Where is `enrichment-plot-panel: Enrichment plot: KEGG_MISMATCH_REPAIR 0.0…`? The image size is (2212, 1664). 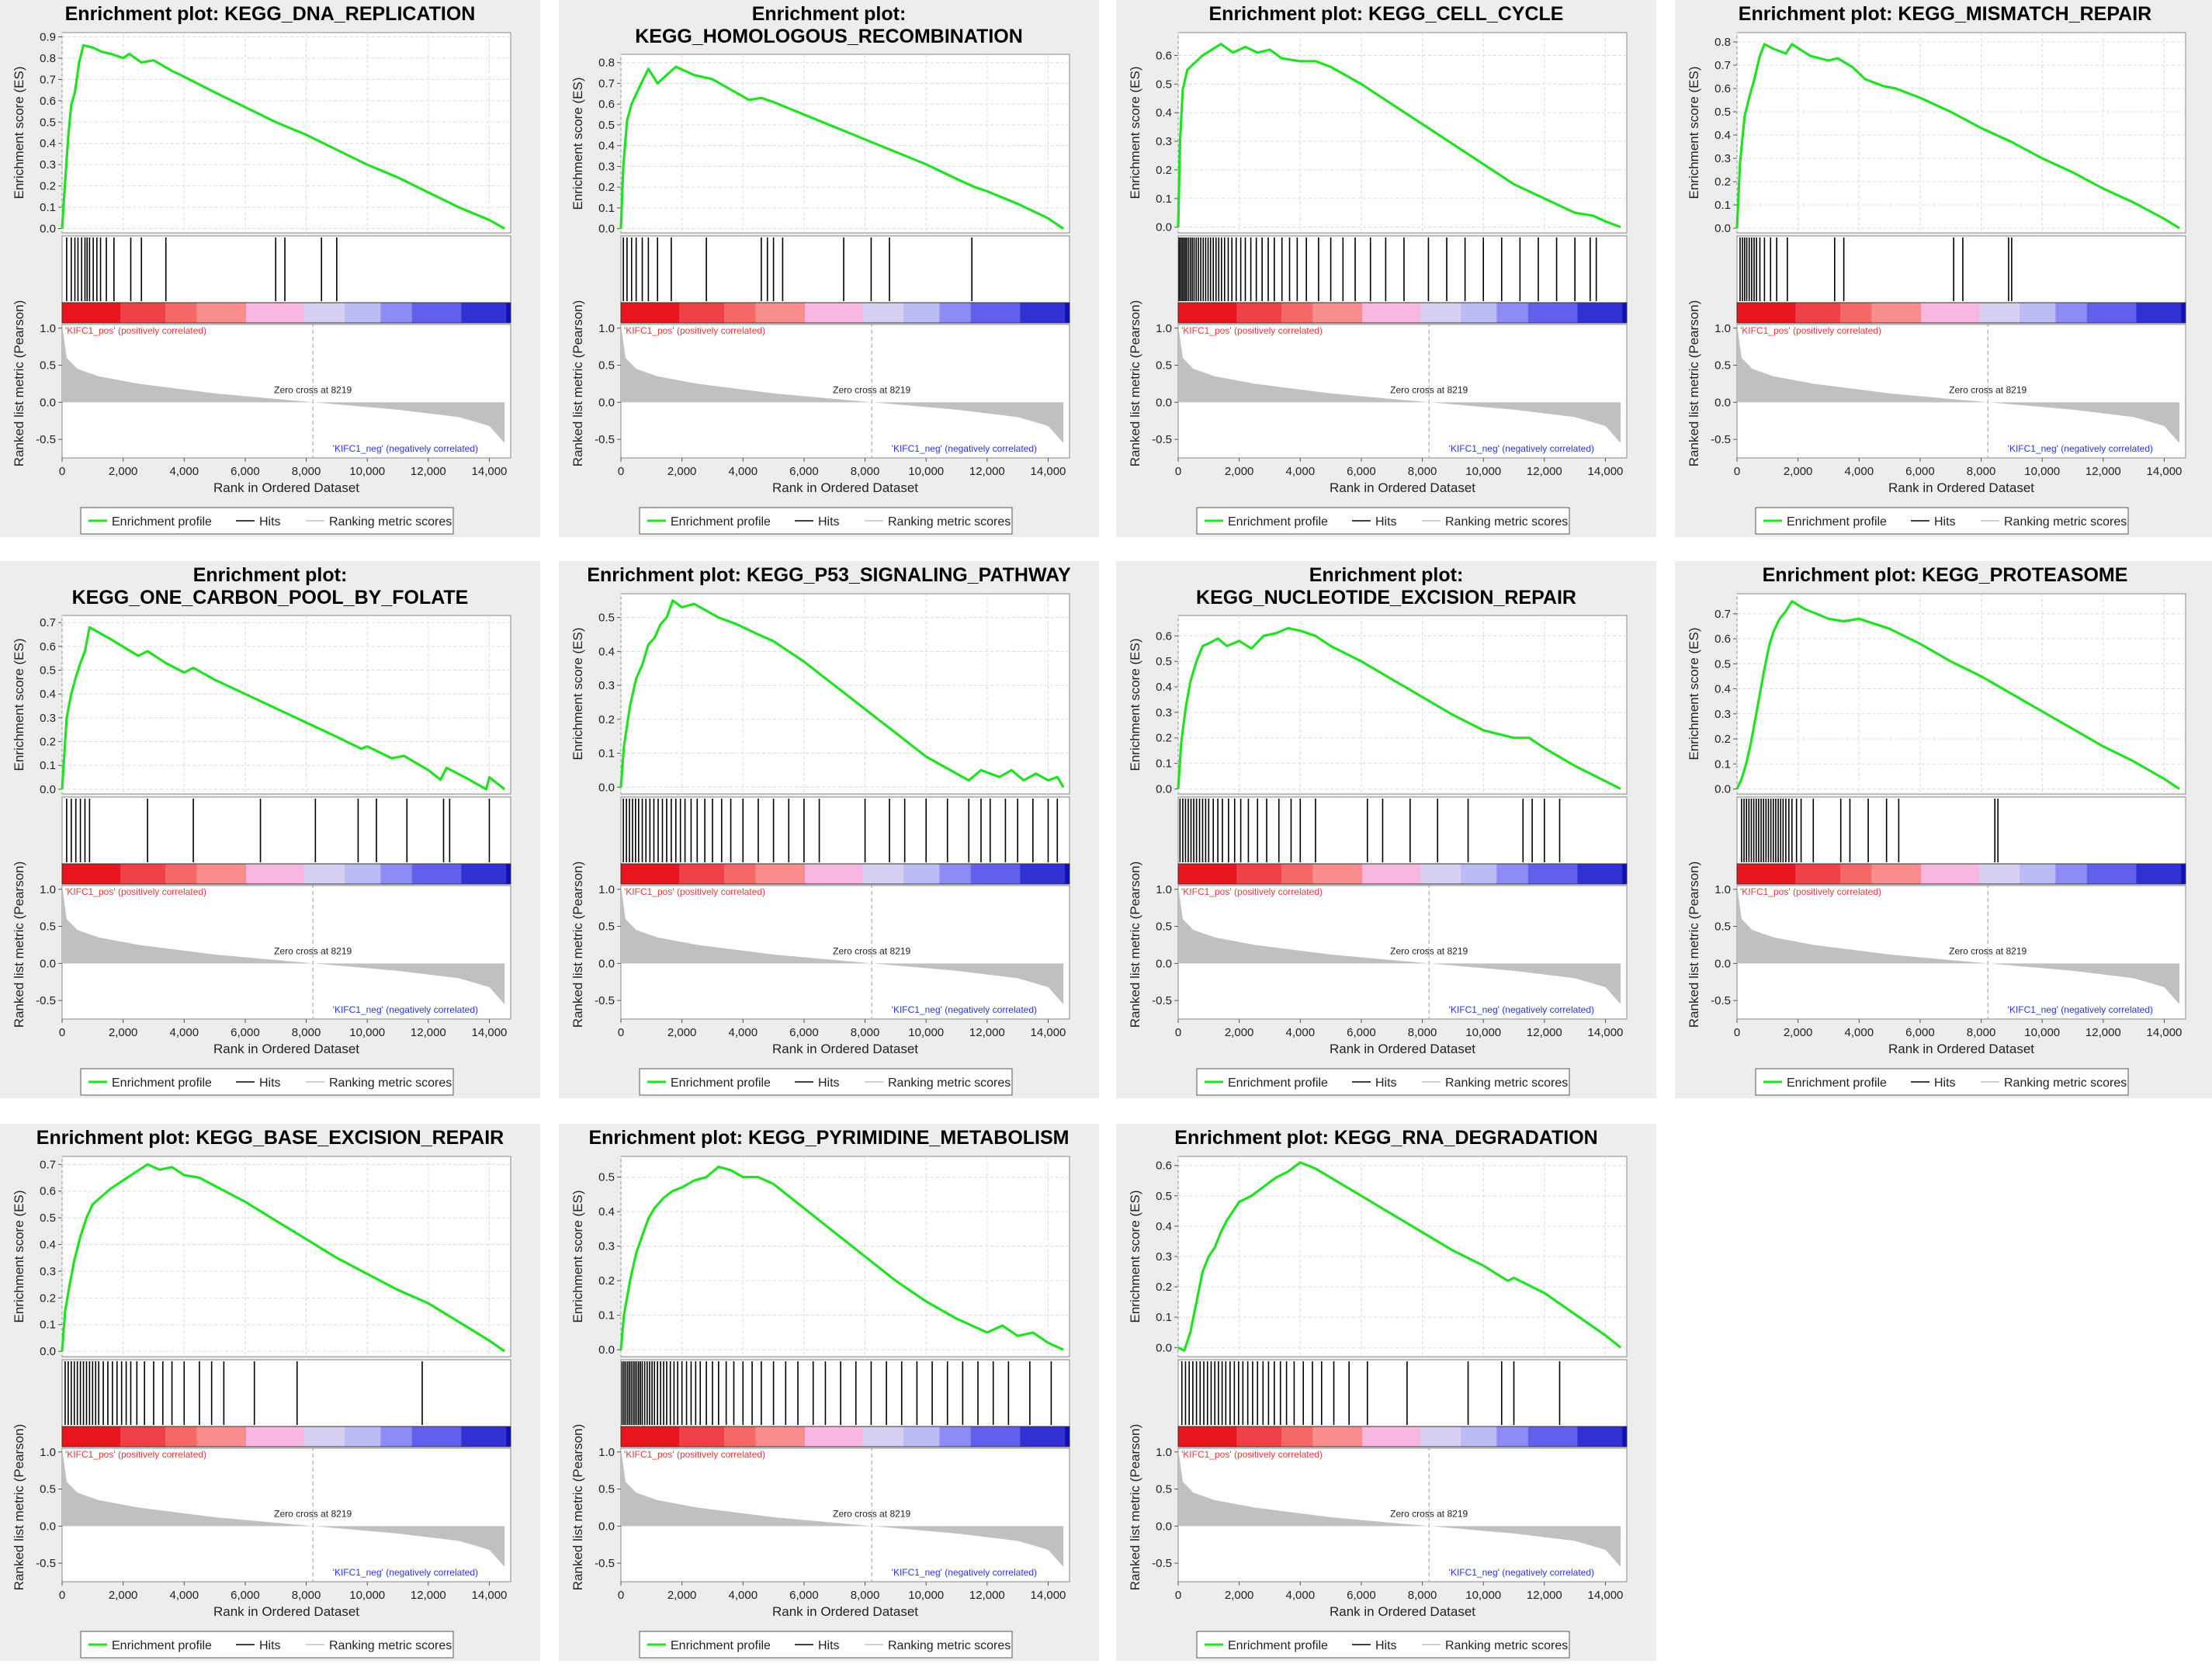 enrichment-plot-panel: Enrichment plot: KEGG_MISMATCH_REPAIR 0.0… is located at coordinates (1943, 268).